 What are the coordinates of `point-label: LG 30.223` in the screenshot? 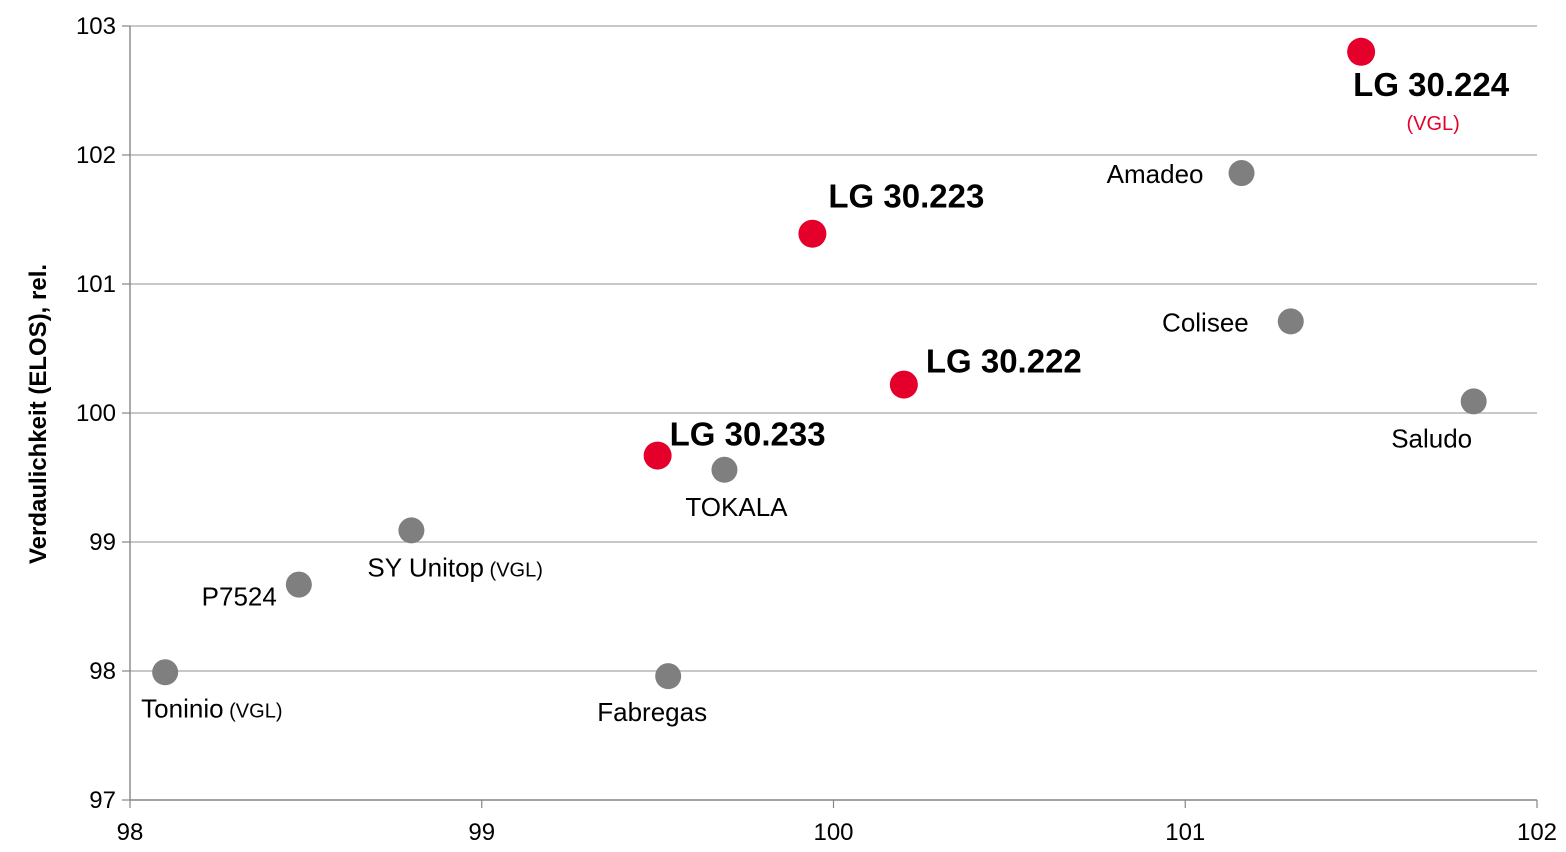 It's located at (906, 196).